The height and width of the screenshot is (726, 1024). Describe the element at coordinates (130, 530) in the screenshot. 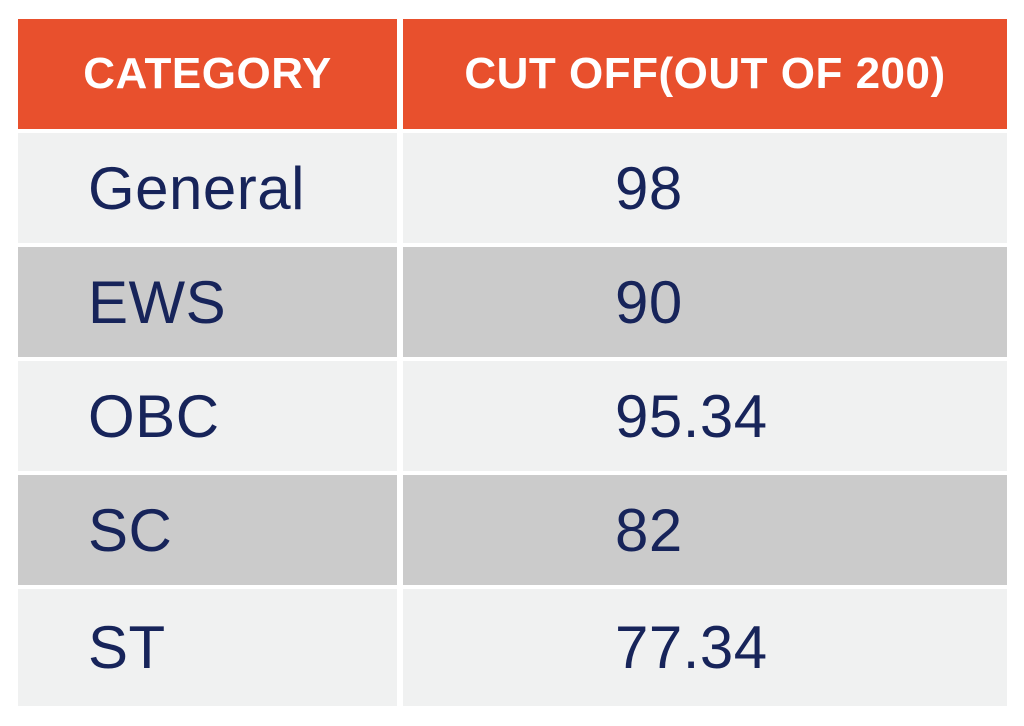

I see `category-value: SC` at that location.